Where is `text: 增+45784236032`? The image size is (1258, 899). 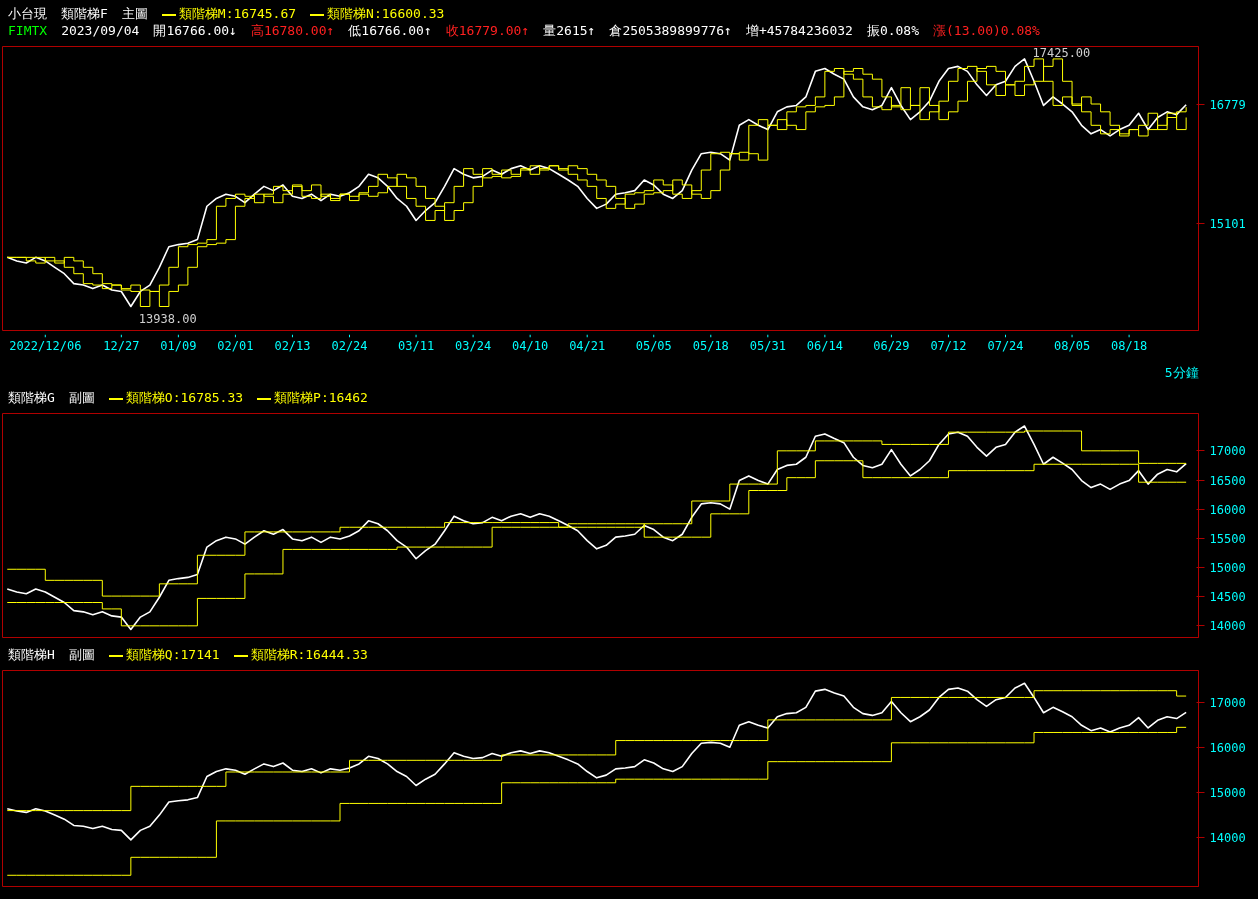 text: 增+45784236032 is located at coordinates (799, 30).